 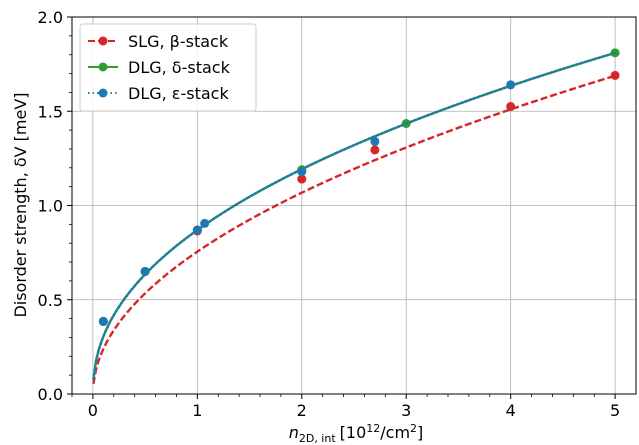 I want to click on legend-label-1: DLG, δ-stack, so click(x=179, y=67).